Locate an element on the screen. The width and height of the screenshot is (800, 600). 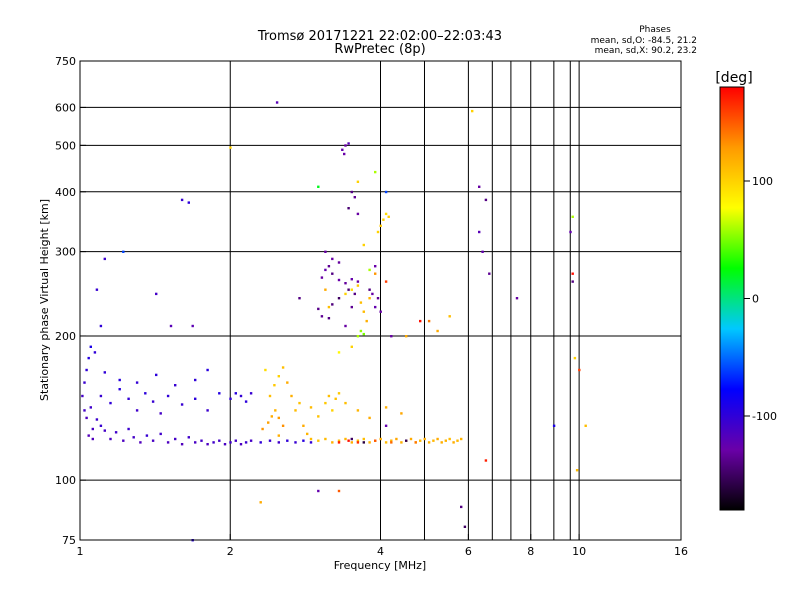
x-tick-label: 4 is located at coordinates (380, 551).